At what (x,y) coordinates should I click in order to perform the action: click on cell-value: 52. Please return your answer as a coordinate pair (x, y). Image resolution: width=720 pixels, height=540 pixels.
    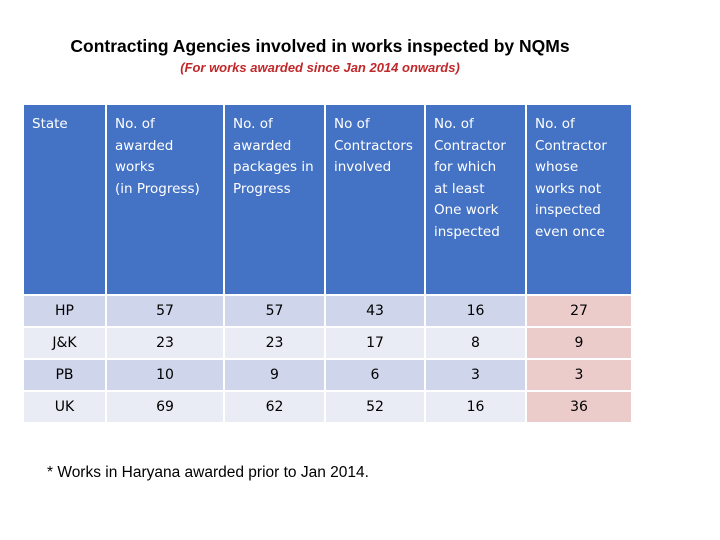
    Looking at the image, I should click on (375, 407).